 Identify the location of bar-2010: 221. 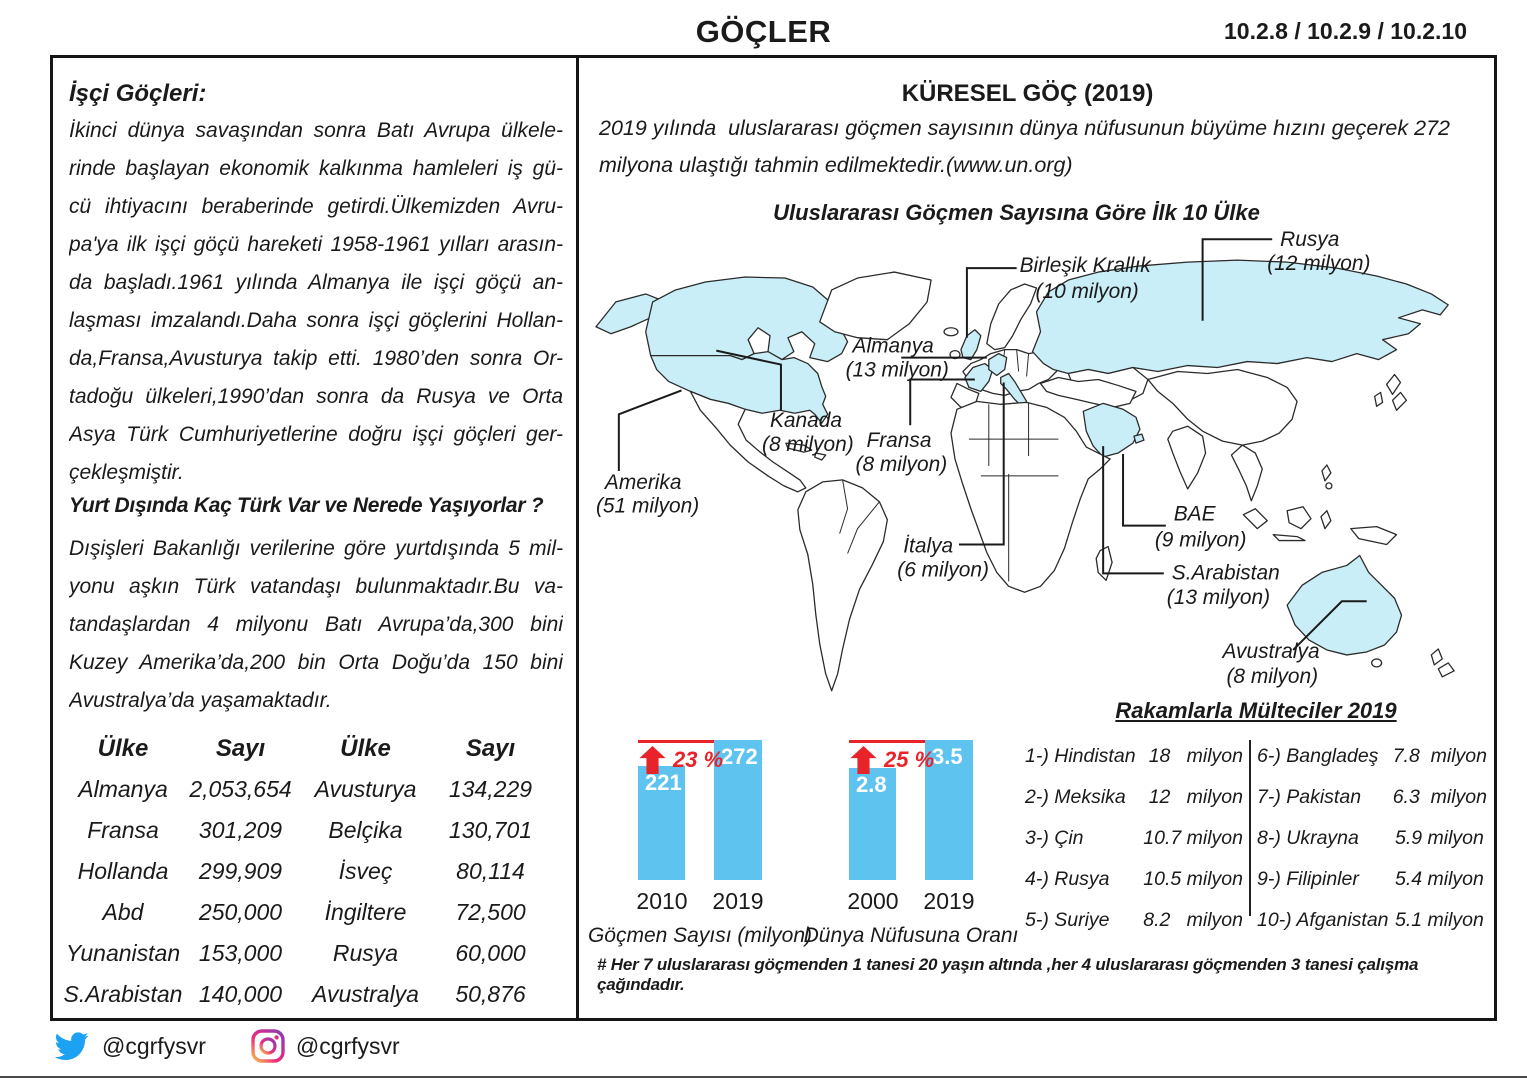
(661, 823).